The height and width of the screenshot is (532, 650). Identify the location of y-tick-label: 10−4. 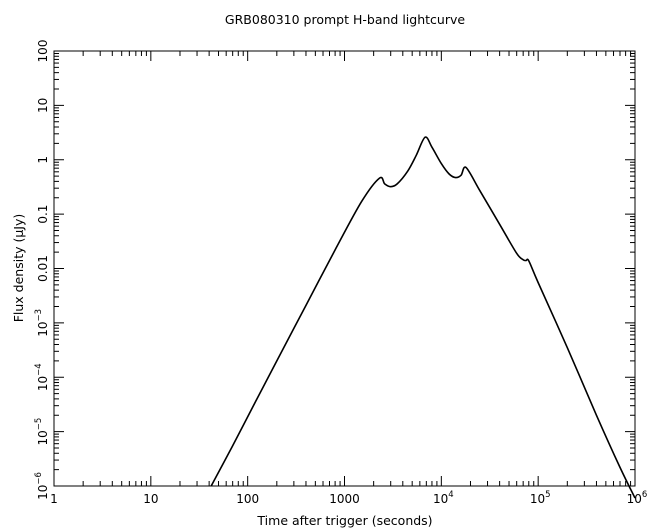
(42, 377).